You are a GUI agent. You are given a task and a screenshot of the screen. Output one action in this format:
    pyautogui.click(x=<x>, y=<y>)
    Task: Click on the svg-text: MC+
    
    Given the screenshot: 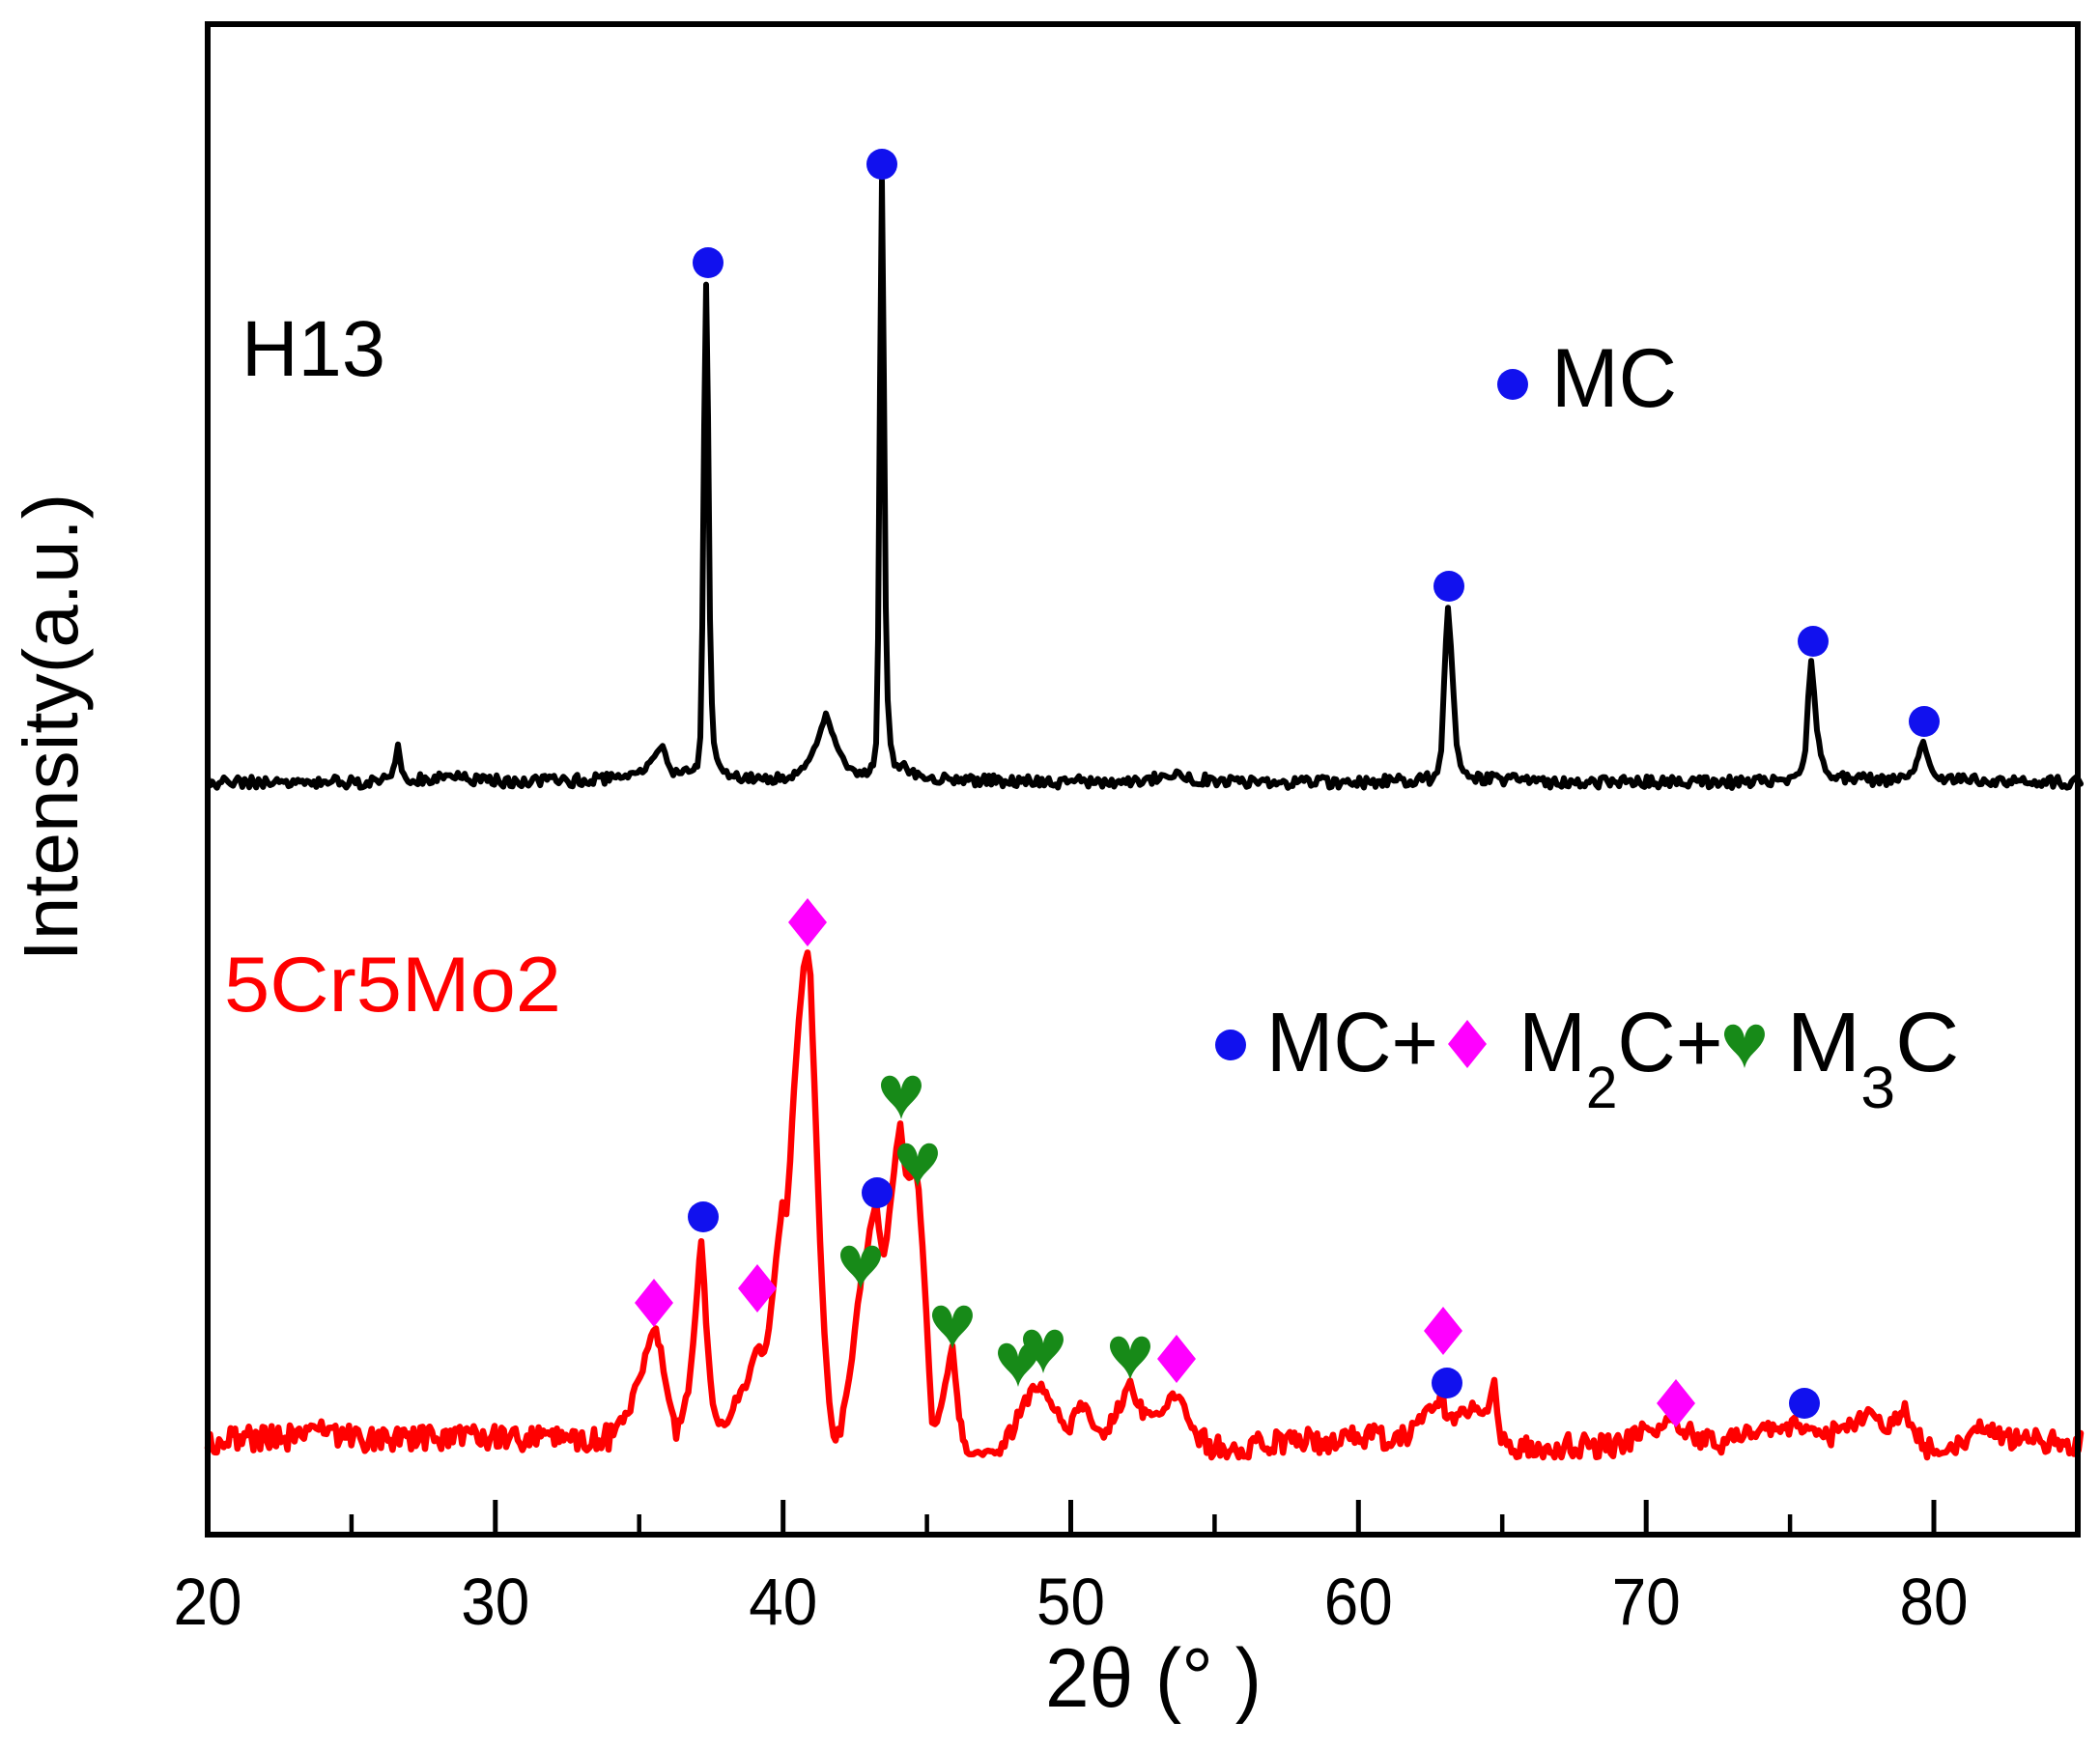 What is the action you would take?
    pyautogui.click(x=1352, y=1042)
    